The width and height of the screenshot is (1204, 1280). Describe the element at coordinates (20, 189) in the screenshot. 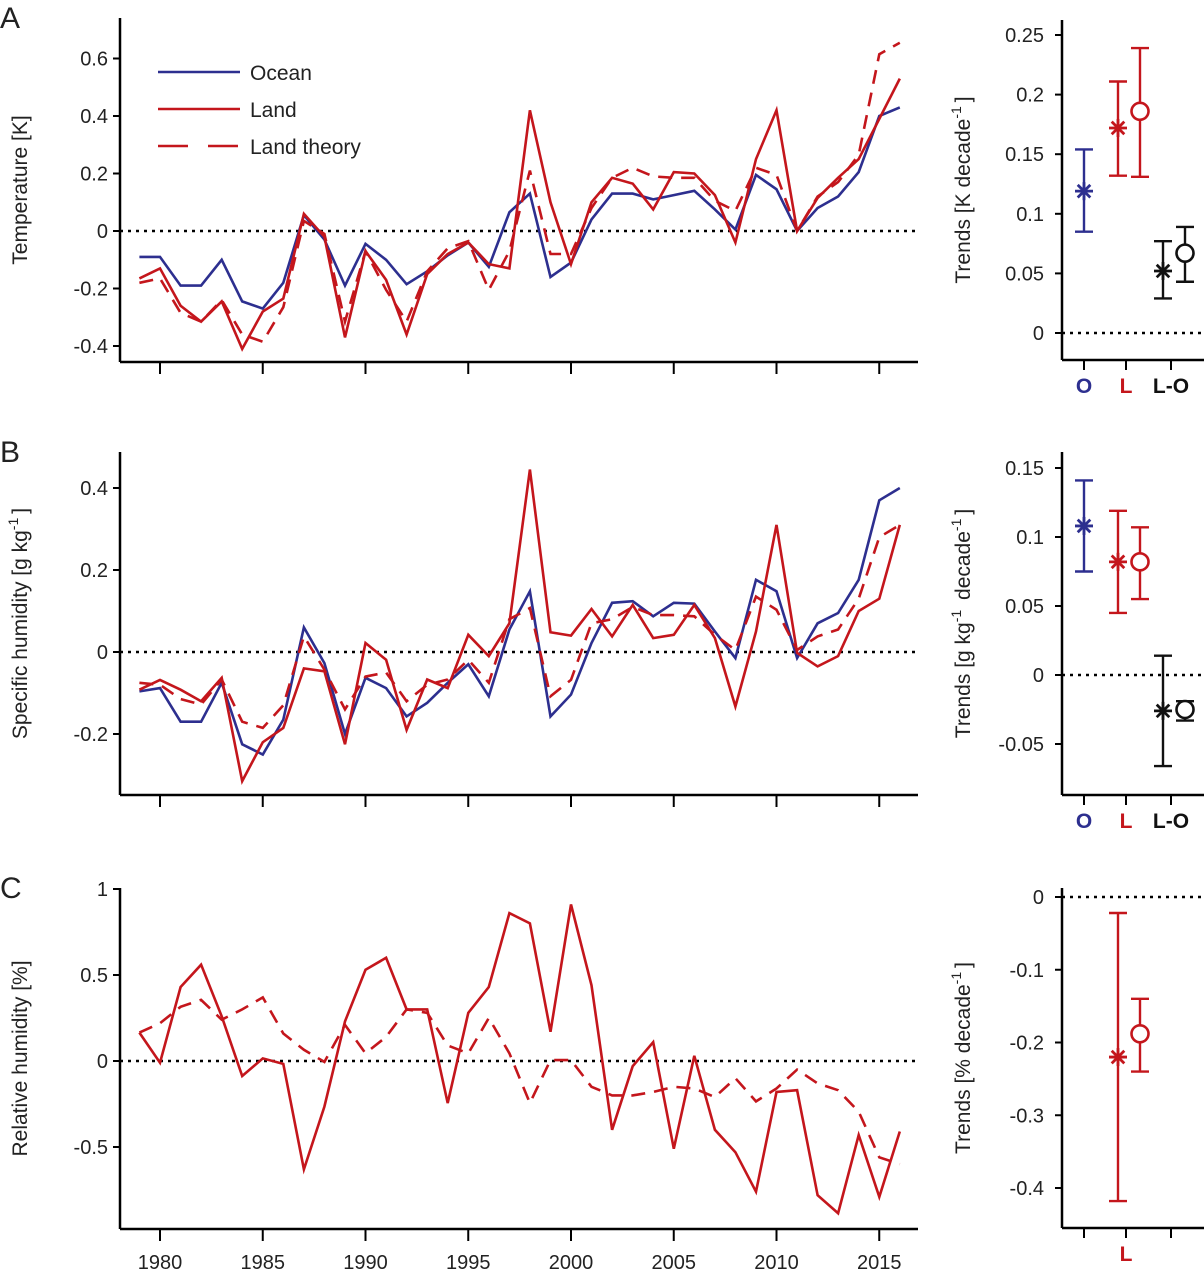

I see `y-axis-label-text: Temperature [K]` at that location.